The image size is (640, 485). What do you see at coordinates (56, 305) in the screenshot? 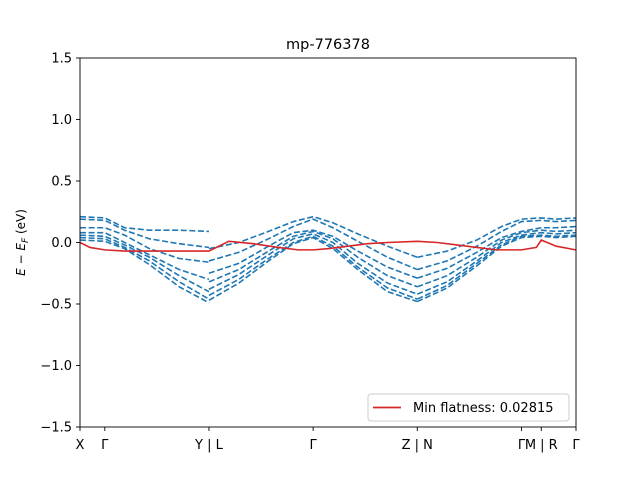
I see `y-tick-label: −0.5` at bounding box center [56, 305].